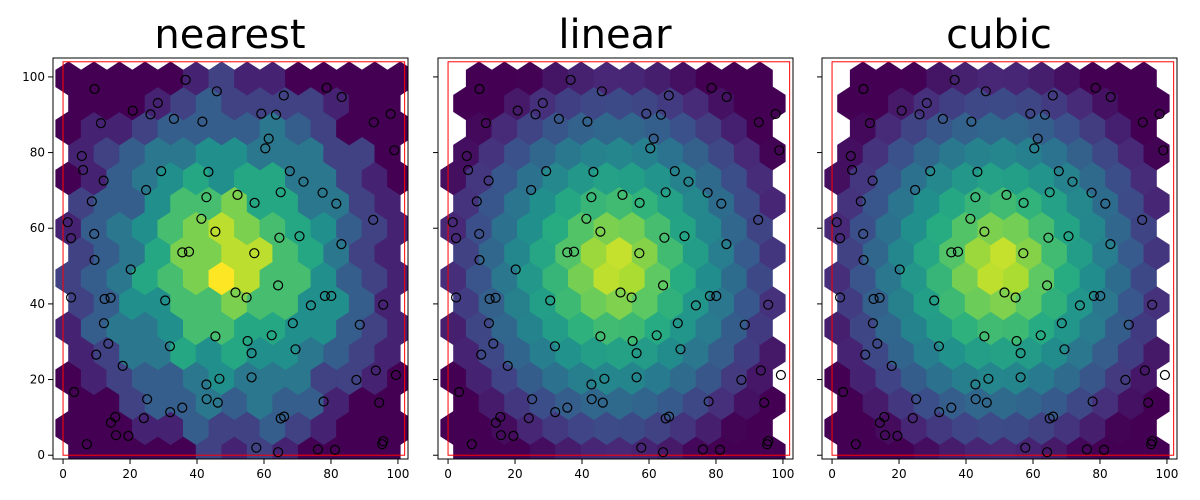 This screenshot has width=1200, height=500. What do you see at coordinates (37, 380) in the screenshot?
I see `y-tick-label: 20` at bounding box center [37, 380].